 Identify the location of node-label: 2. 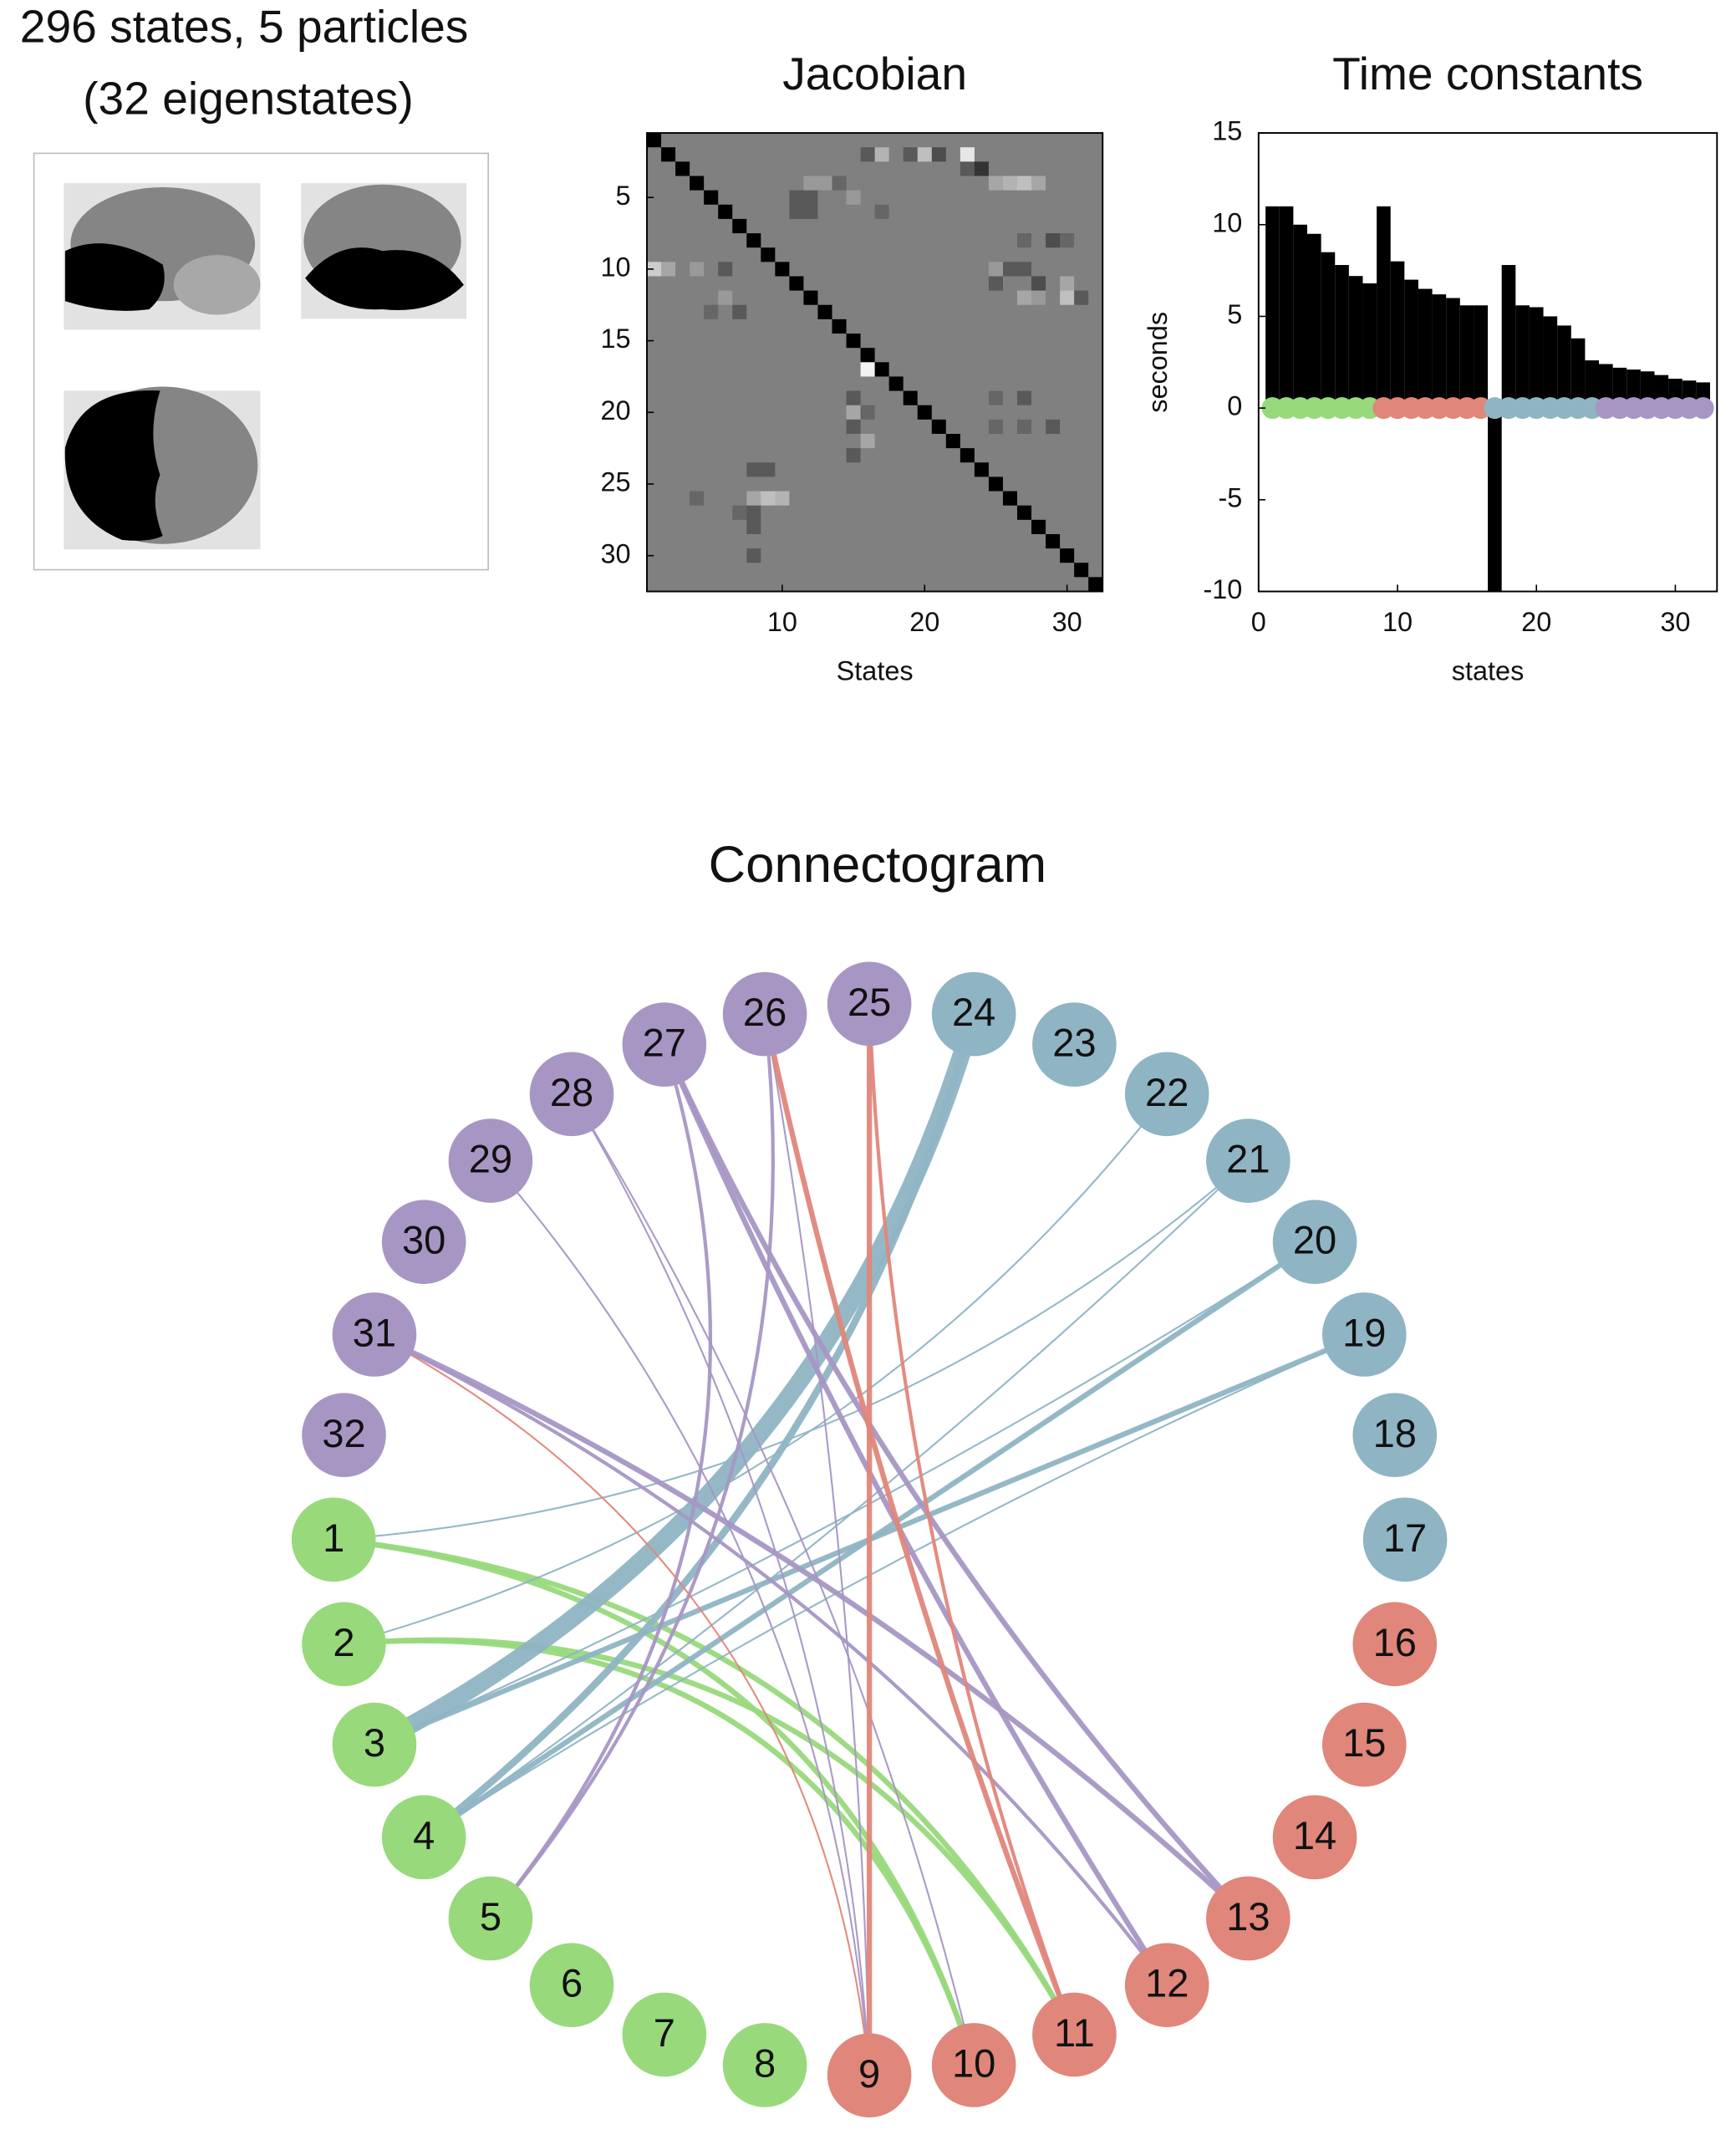
(343, 1642).